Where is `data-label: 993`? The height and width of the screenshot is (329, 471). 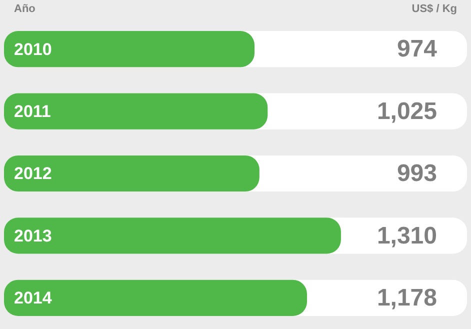 data-label: 993 is located at coordinates (416, 174).